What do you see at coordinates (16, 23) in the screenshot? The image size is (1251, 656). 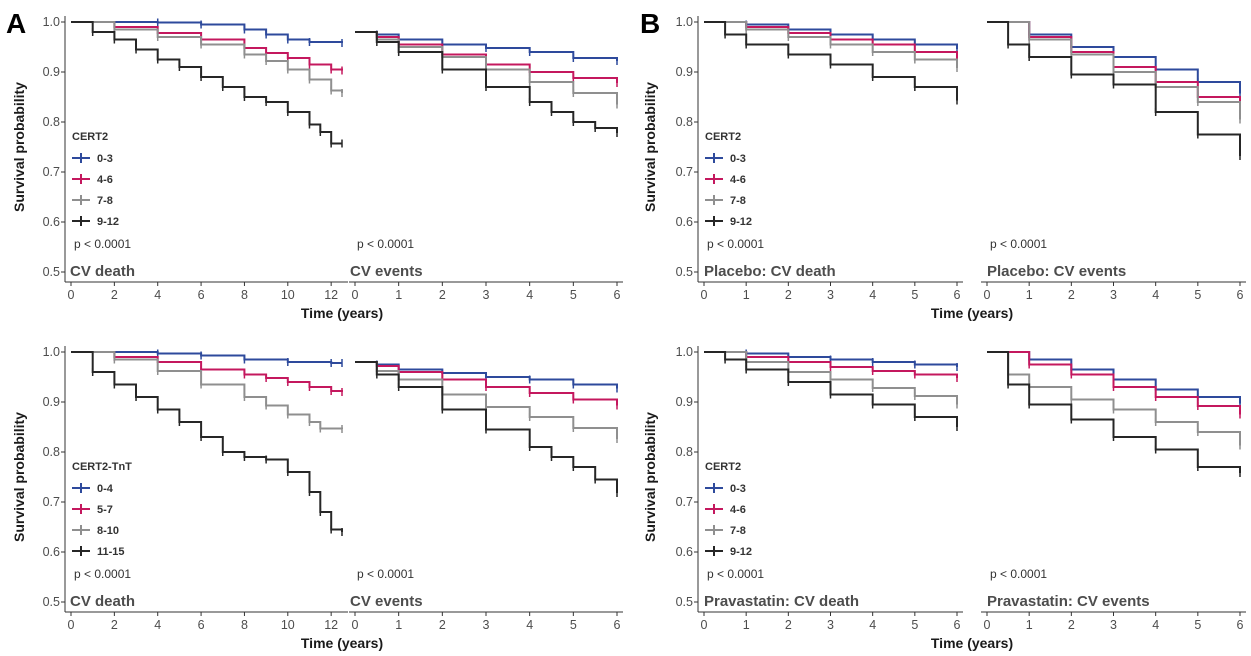 I see `panel-letter-a: A` at bounding box center [16, 23].